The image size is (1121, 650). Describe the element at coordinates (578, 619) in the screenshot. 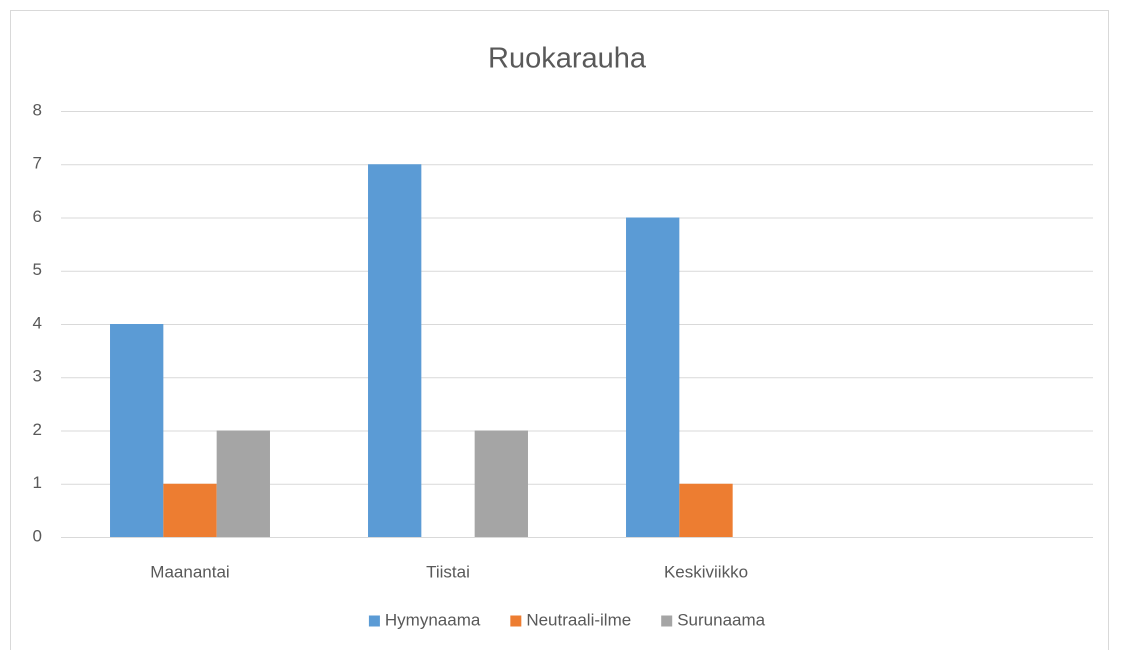

I see `legend-label: Neutraali-ilme` at that location.